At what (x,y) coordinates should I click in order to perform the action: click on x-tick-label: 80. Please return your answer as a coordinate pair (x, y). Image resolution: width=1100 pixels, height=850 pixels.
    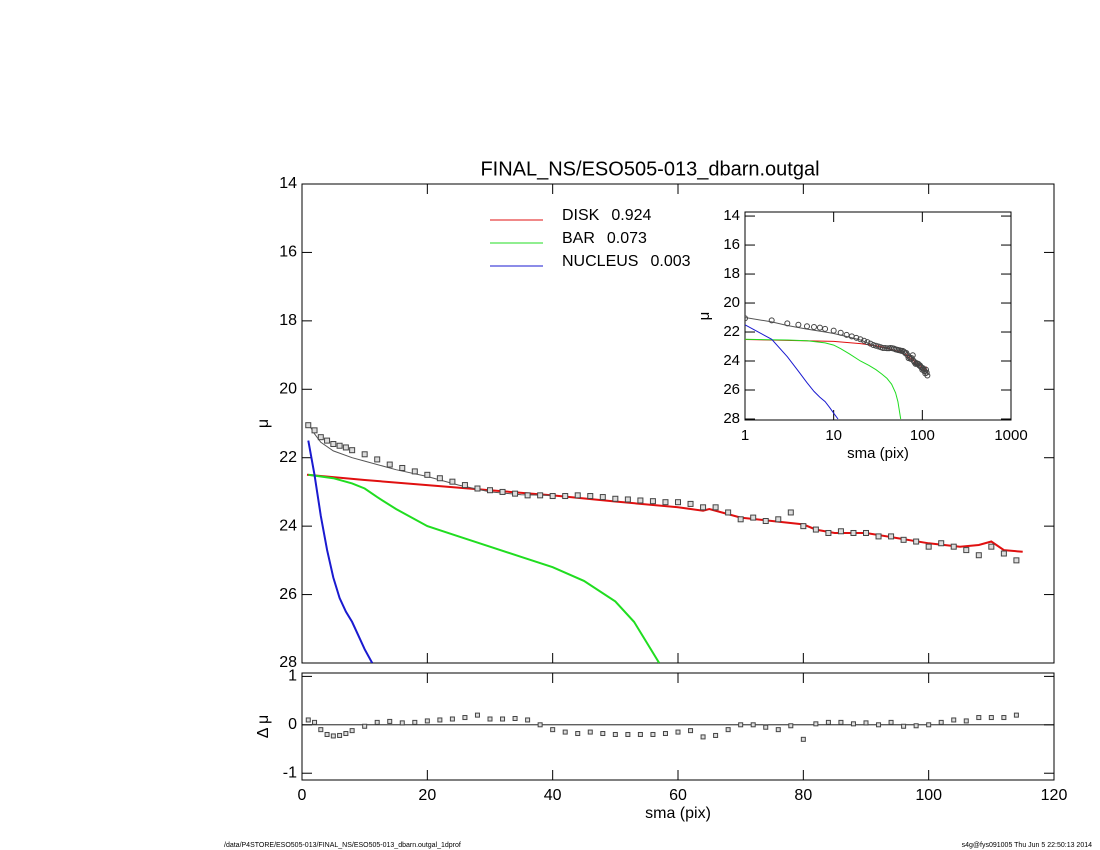
    Looking at the image, I should click on (803, 795).